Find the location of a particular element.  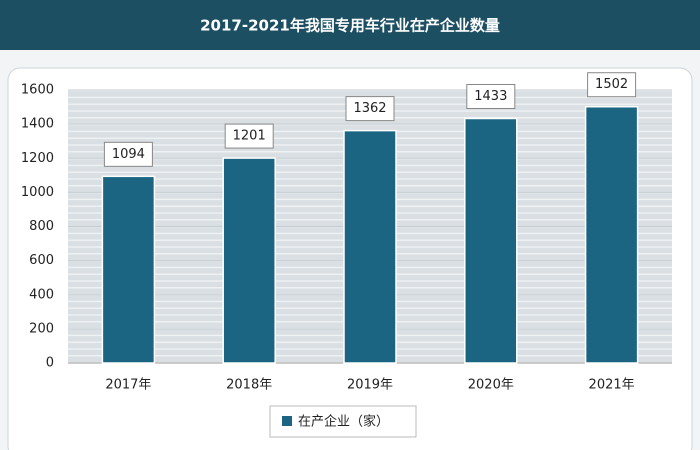

y-tick-label: 1400 is located at coordinates (37, 124).